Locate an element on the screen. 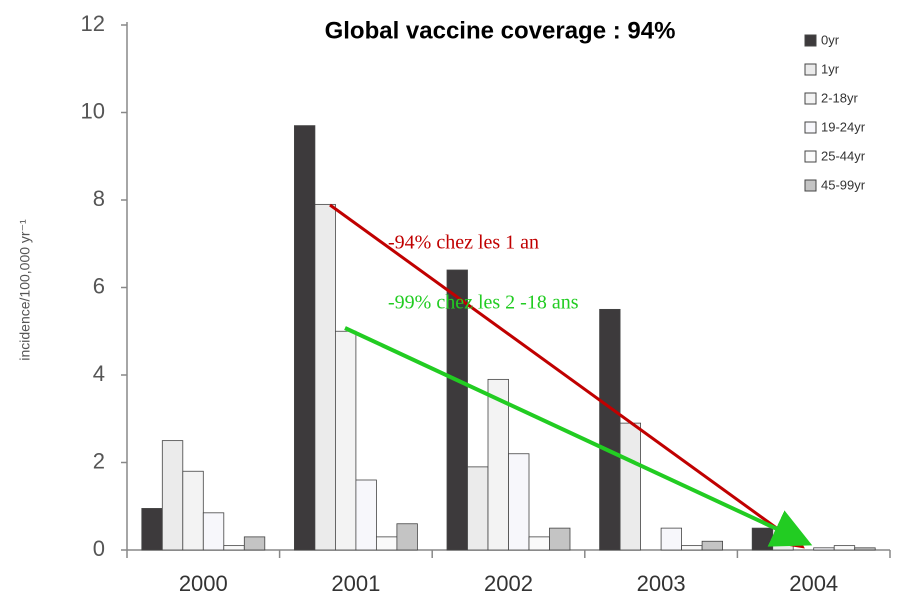  x-tick-label: 2001 is located at coordinates (355, 583).